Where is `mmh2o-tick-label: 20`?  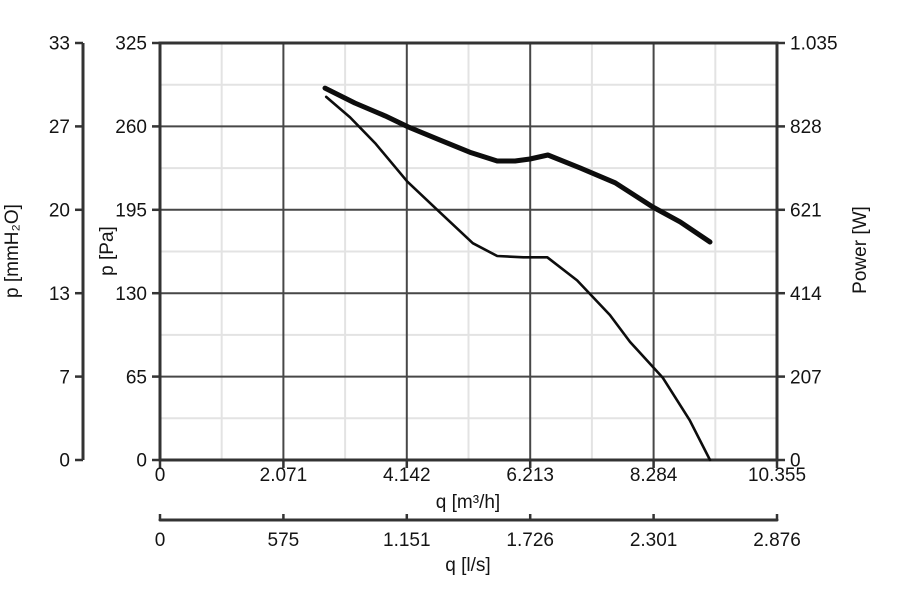
mmh2o-tick-label: 20 is located at coordinates (59, 210).